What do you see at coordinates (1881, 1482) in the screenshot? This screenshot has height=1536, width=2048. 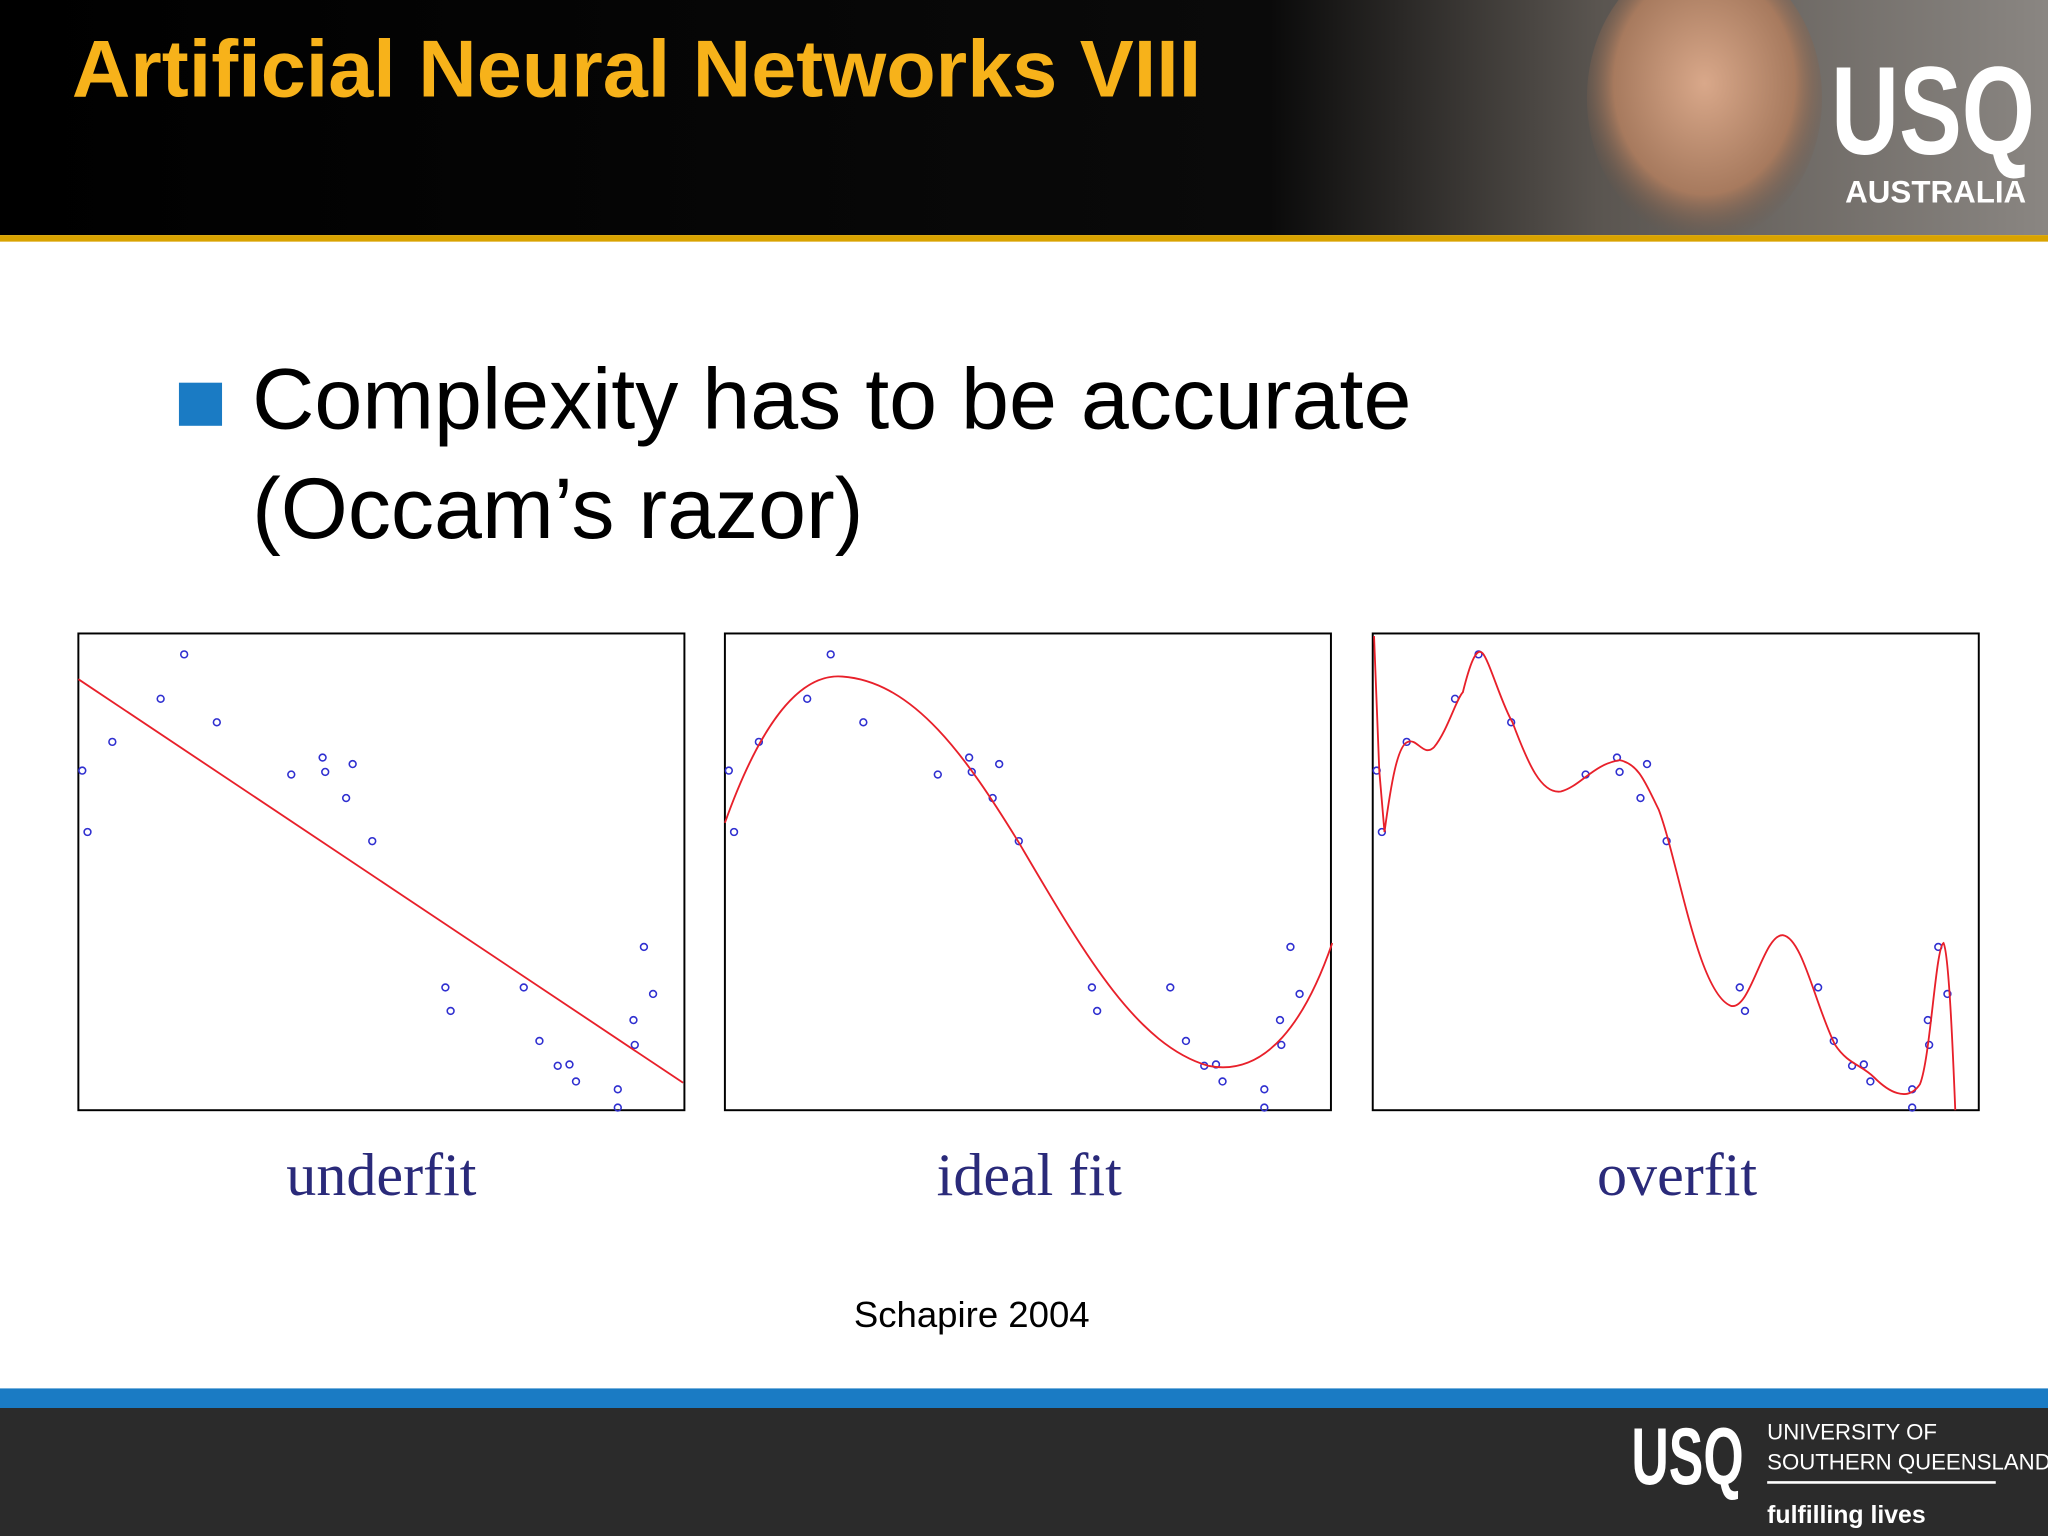 I see `footer-divider` at bounding box center [1881, 1482].